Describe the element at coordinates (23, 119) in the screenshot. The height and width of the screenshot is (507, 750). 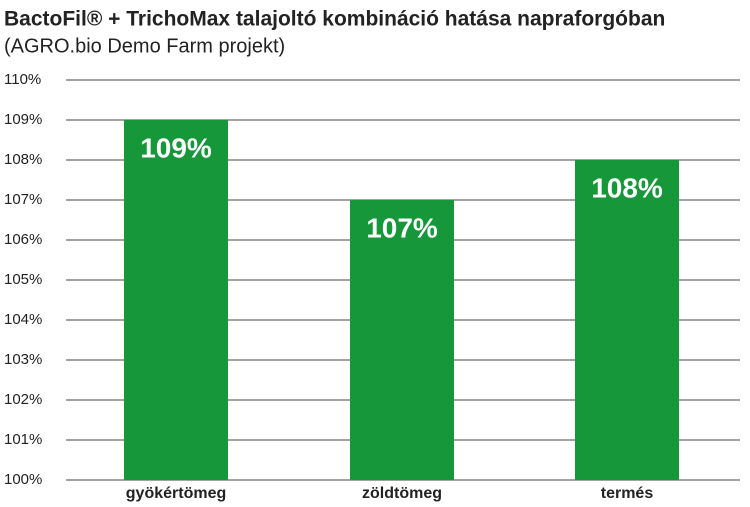
I see `y-tick-label: 109%` at that location.